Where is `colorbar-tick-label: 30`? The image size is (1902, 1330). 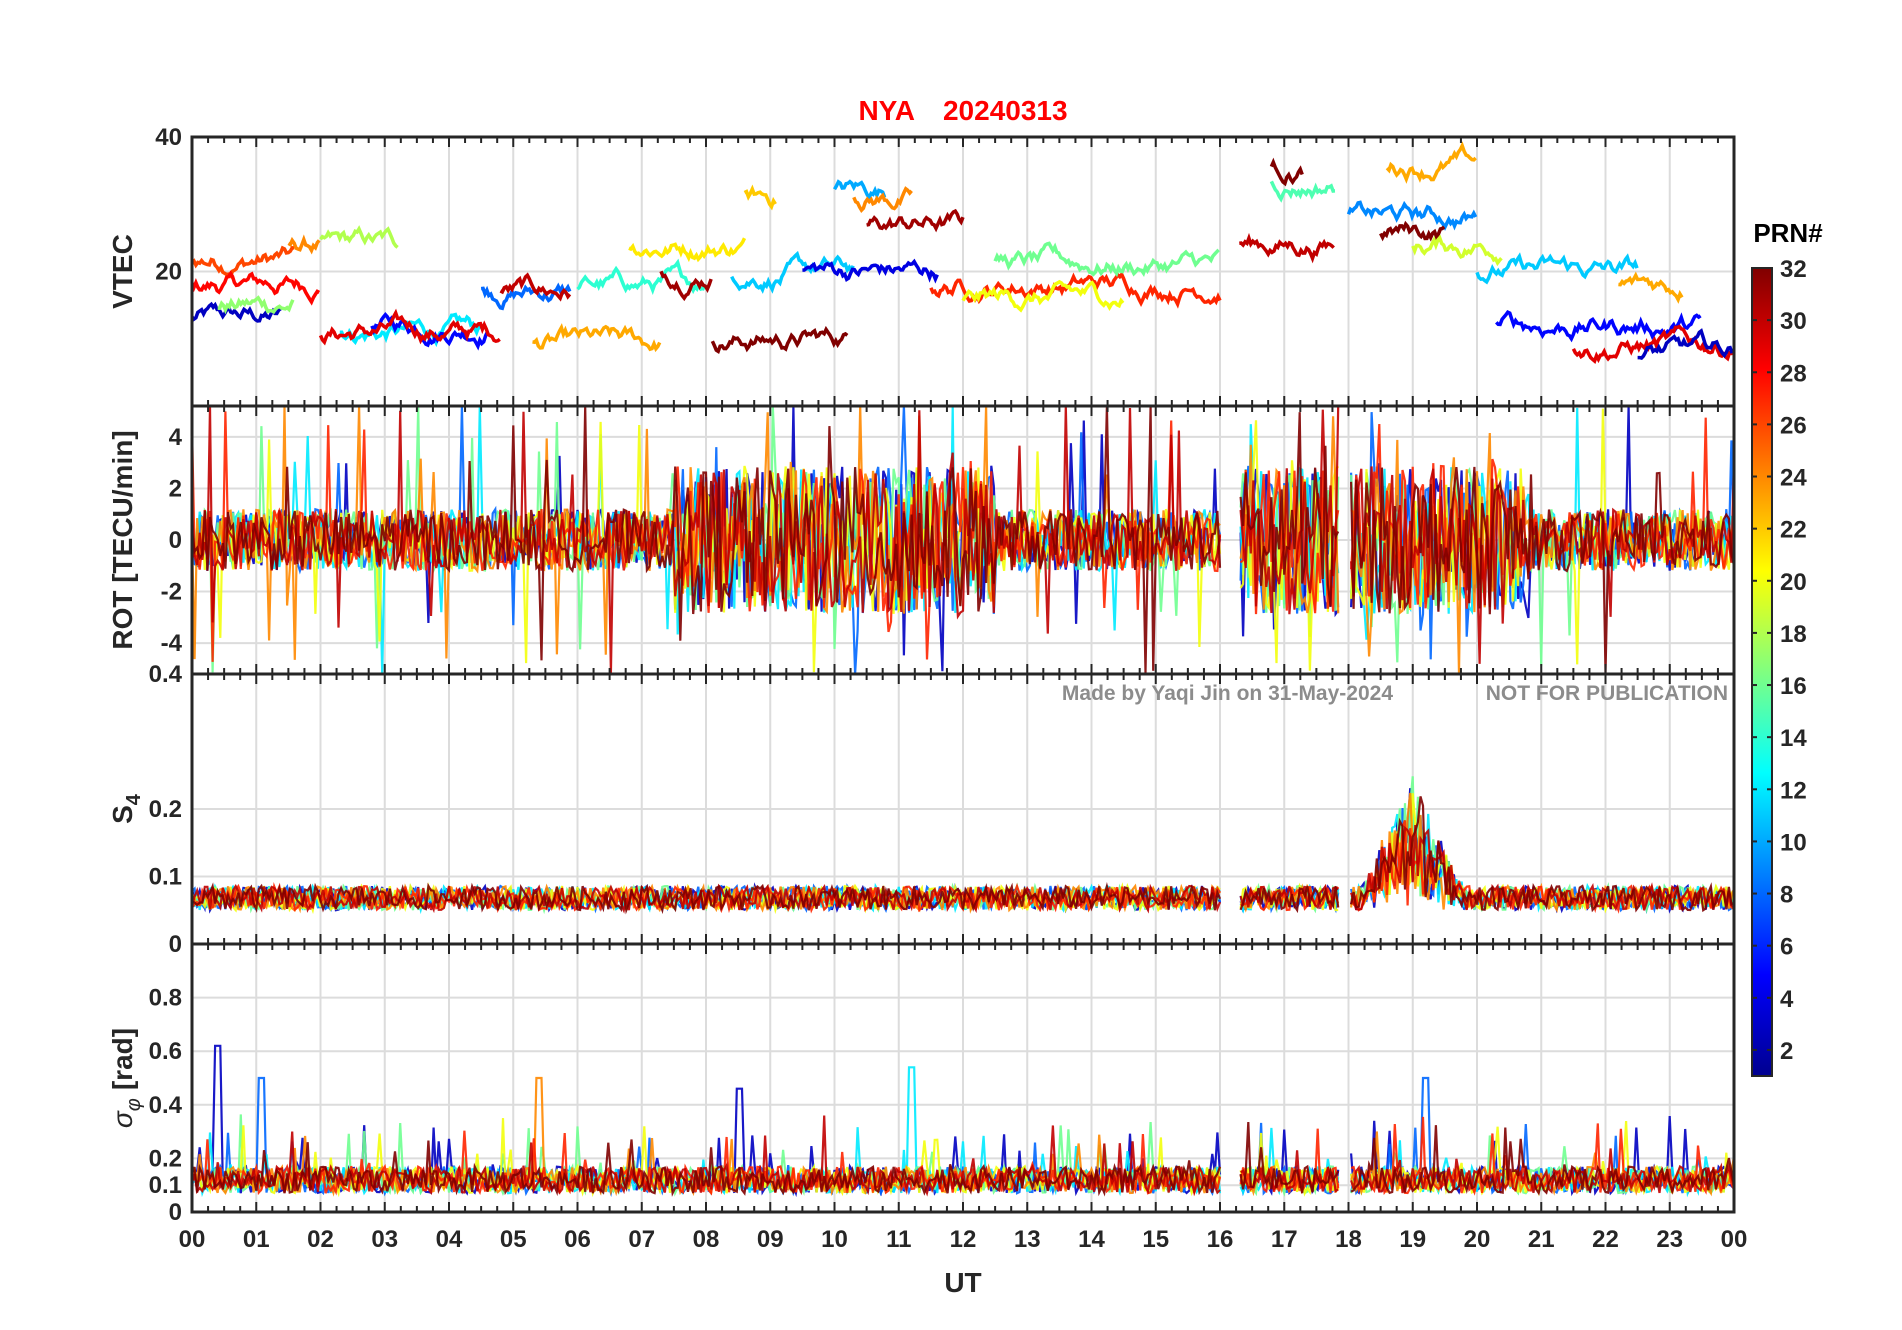
colorbar-tick-label: 30 is located at coordinates (1793, 321).